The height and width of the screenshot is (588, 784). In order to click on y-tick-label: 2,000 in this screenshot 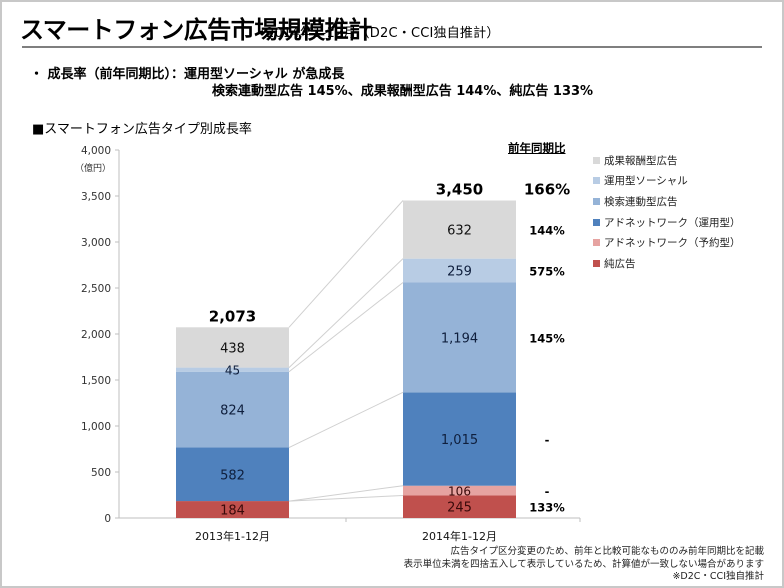, I will do `click(96, 335)`.